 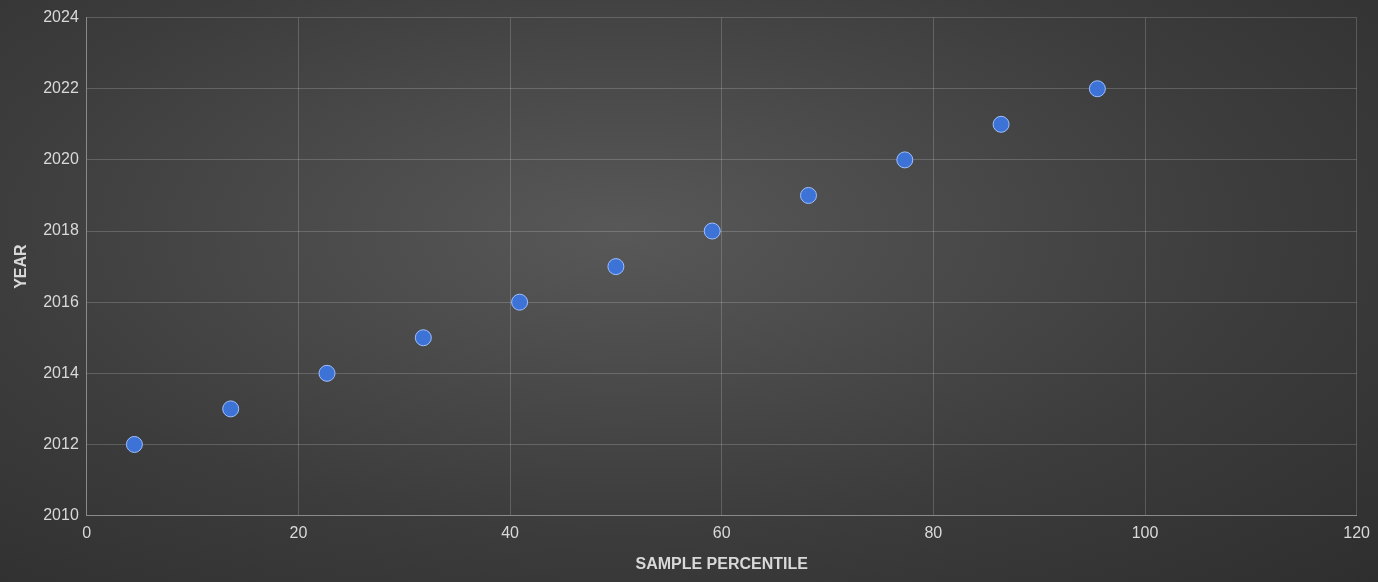 What do you see at coordinates (61, 301) in the screenshot?
I see `y-tick-label: 2016` at bounding box center [61, 301].